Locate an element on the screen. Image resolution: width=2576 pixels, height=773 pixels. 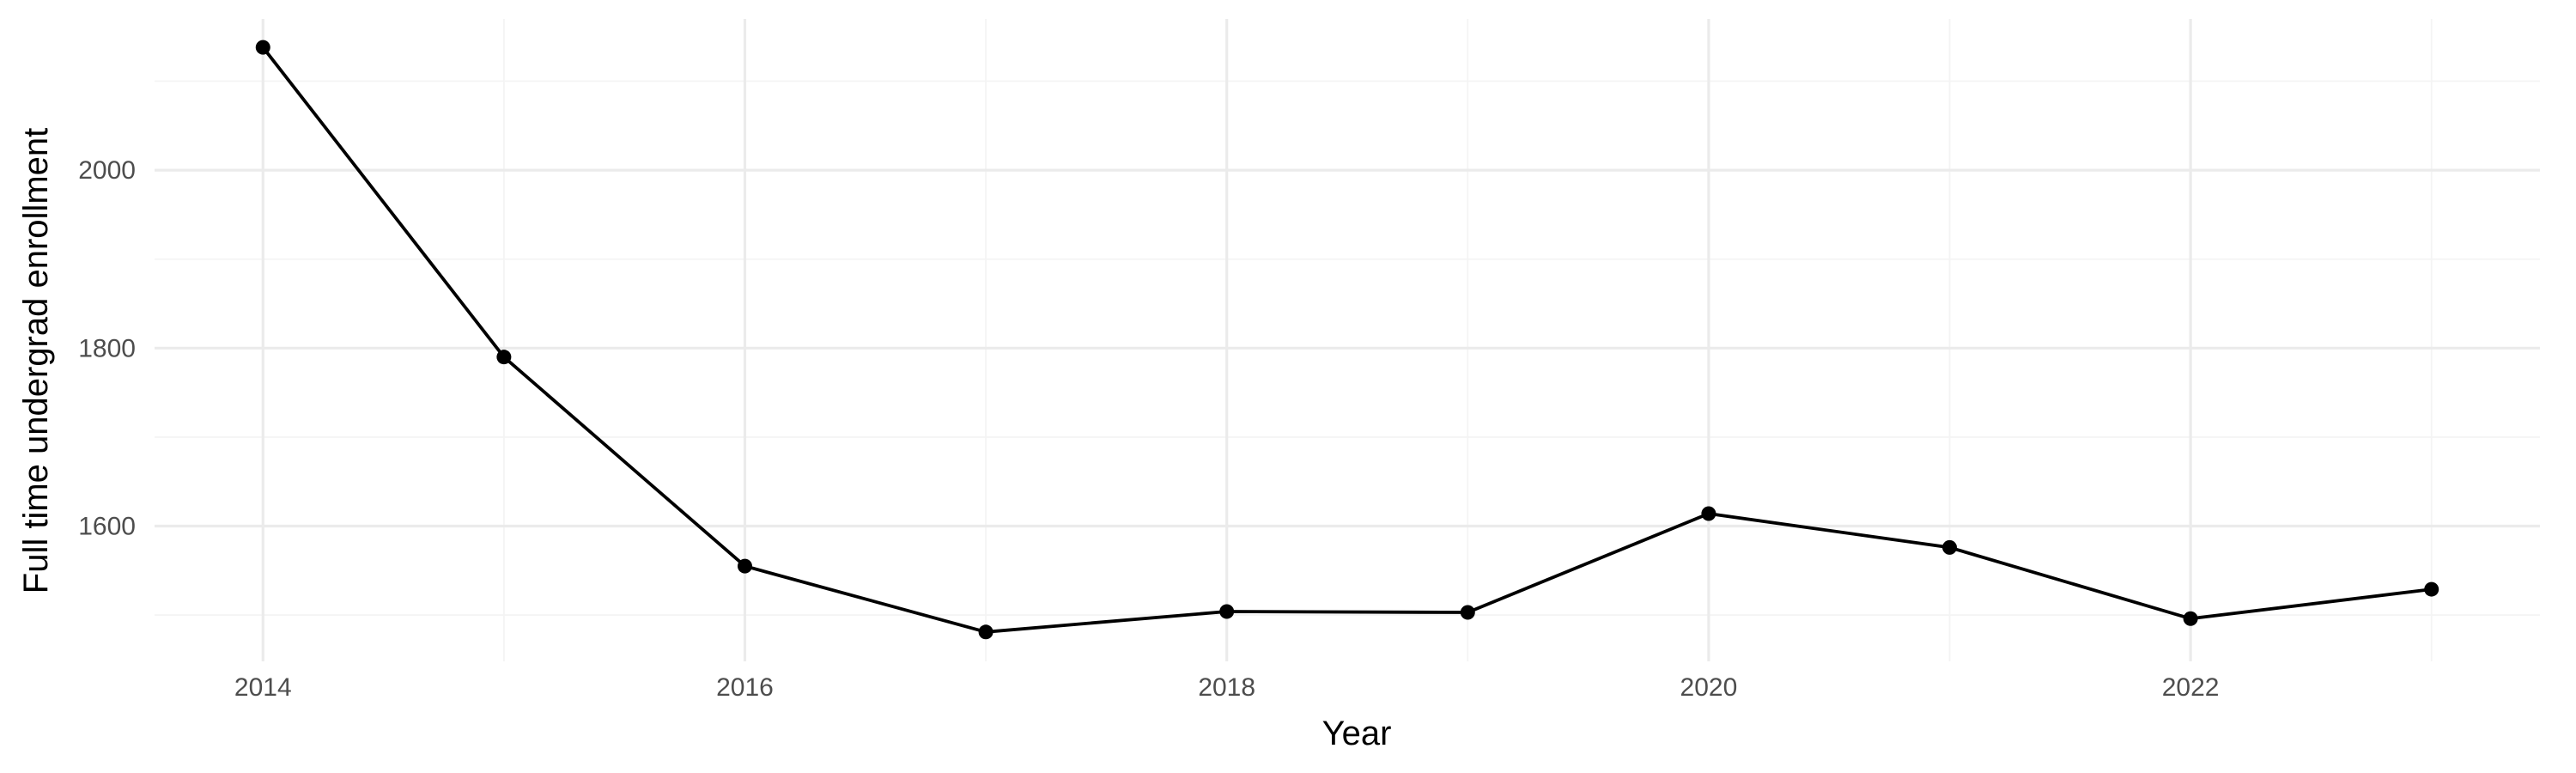
y-tick-label: 2000 is located at coordinates (107, 170).